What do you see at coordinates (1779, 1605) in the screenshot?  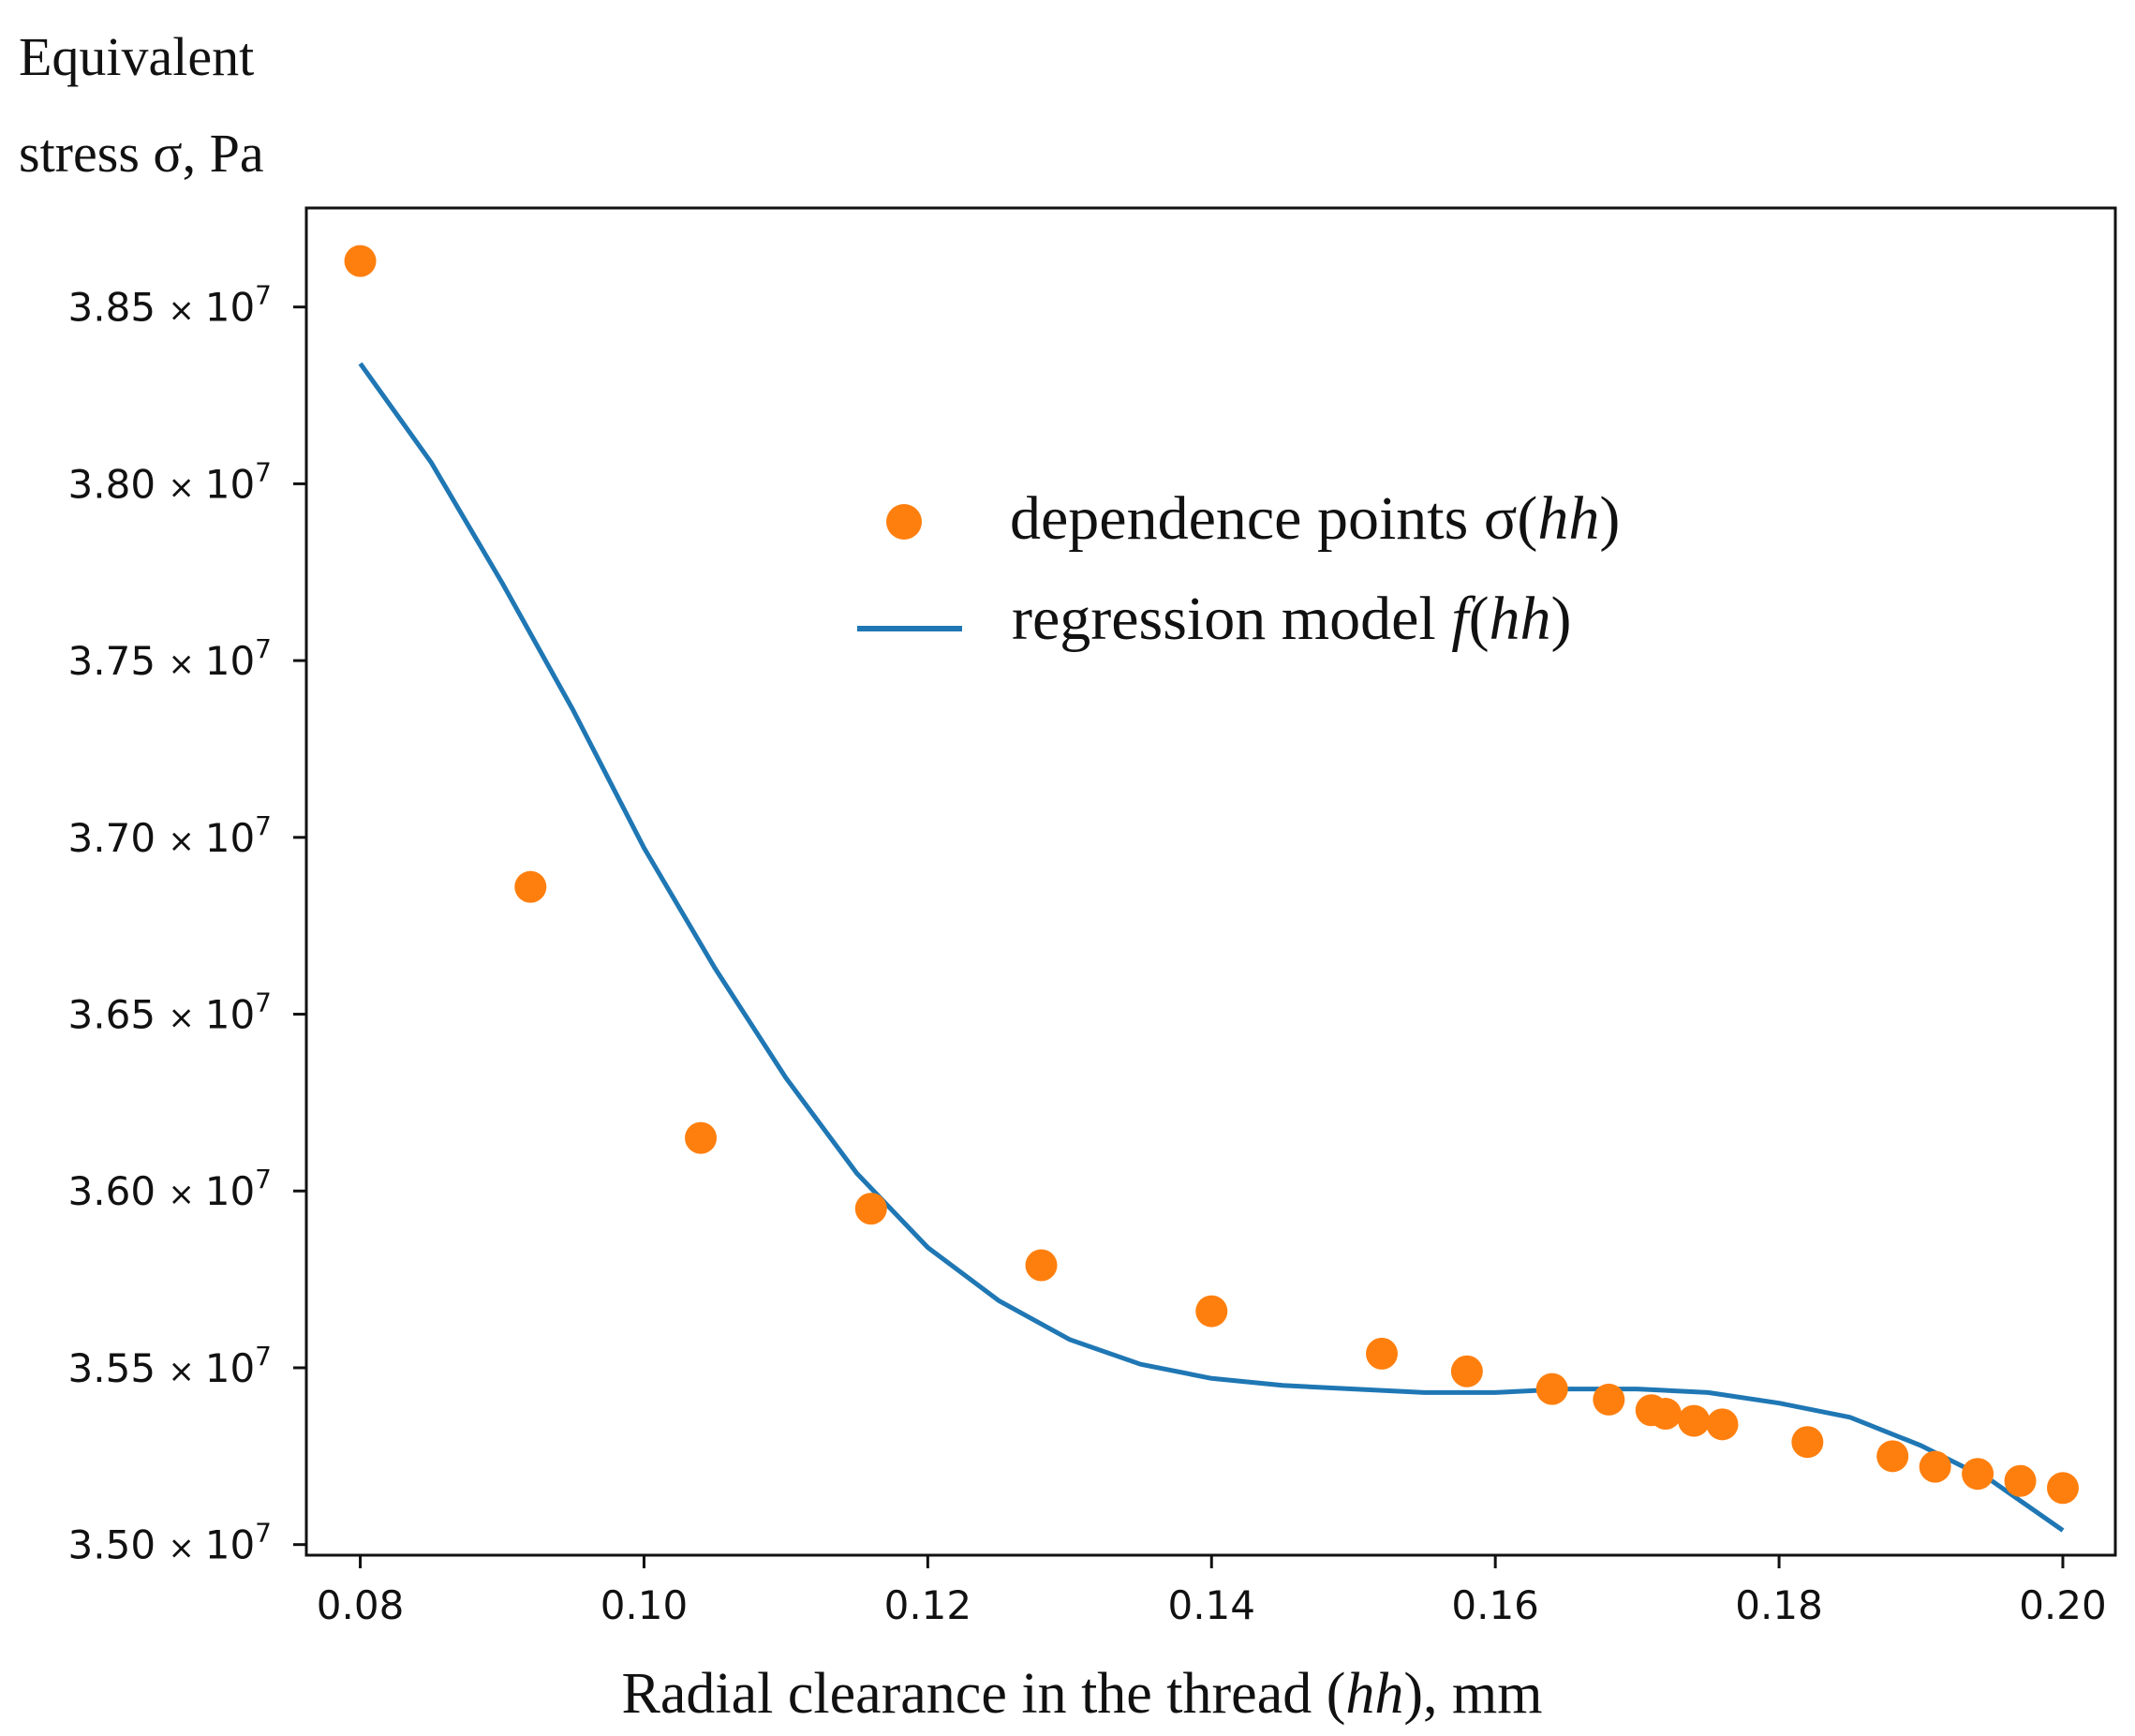 I see `x-tick-label: 0.18` at bounding box center [1779, 1605].